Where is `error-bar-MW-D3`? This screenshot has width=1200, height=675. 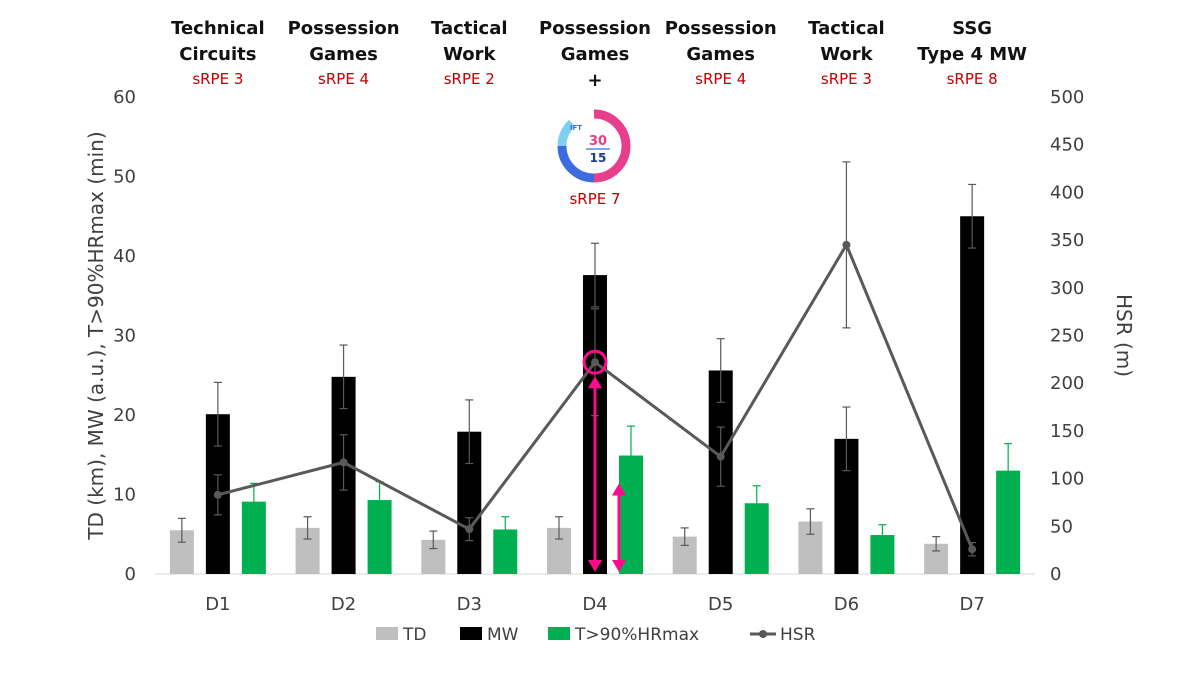
error-bar-MW-D3 is located at coordinates (469, 432).